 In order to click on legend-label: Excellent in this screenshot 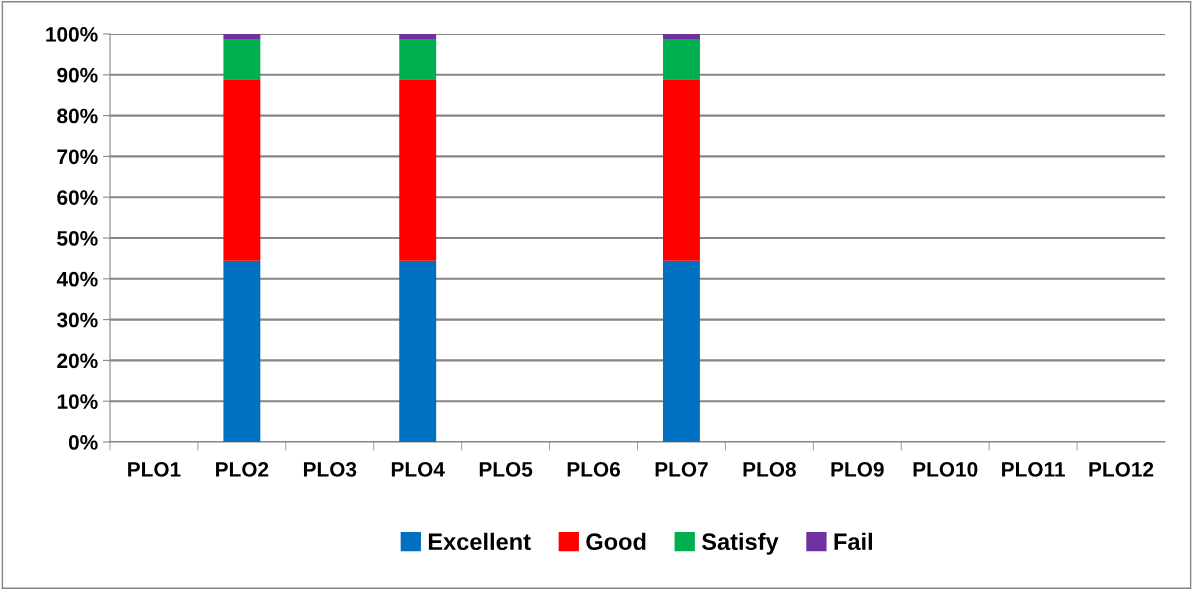, I will do `click(479, 541)`.